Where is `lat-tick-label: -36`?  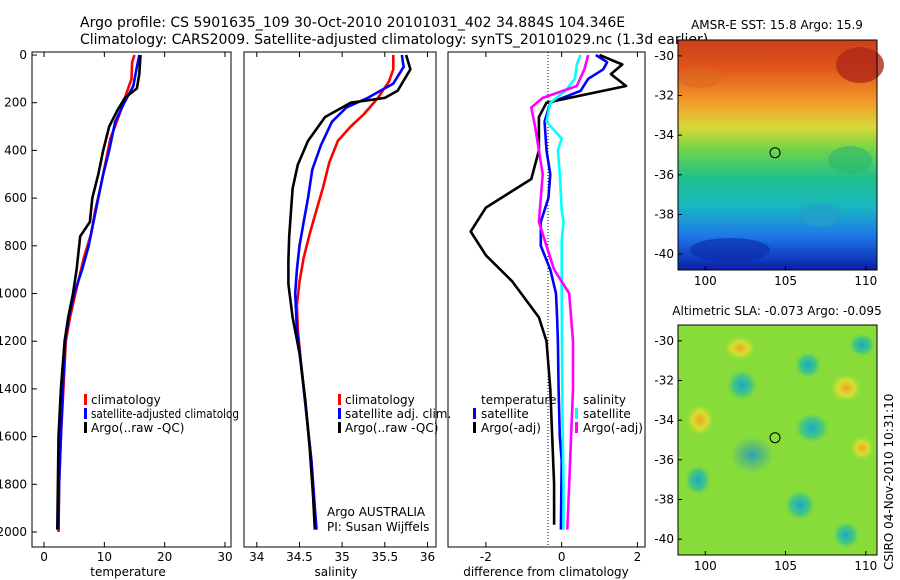
lat-tick-label: -36 is located at coordinates (664, 175).